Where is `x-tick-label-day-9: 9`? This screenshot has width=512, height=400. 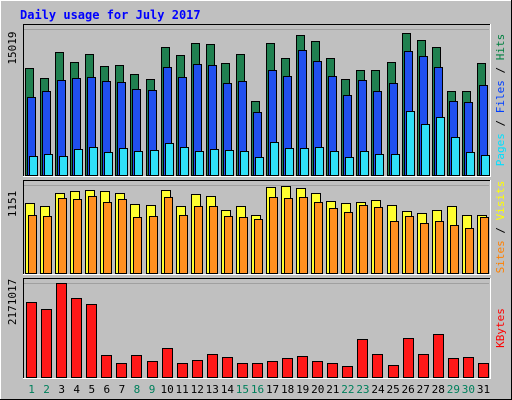 x-tick-label-day-9: 9 is located at coordinates (152, 389).